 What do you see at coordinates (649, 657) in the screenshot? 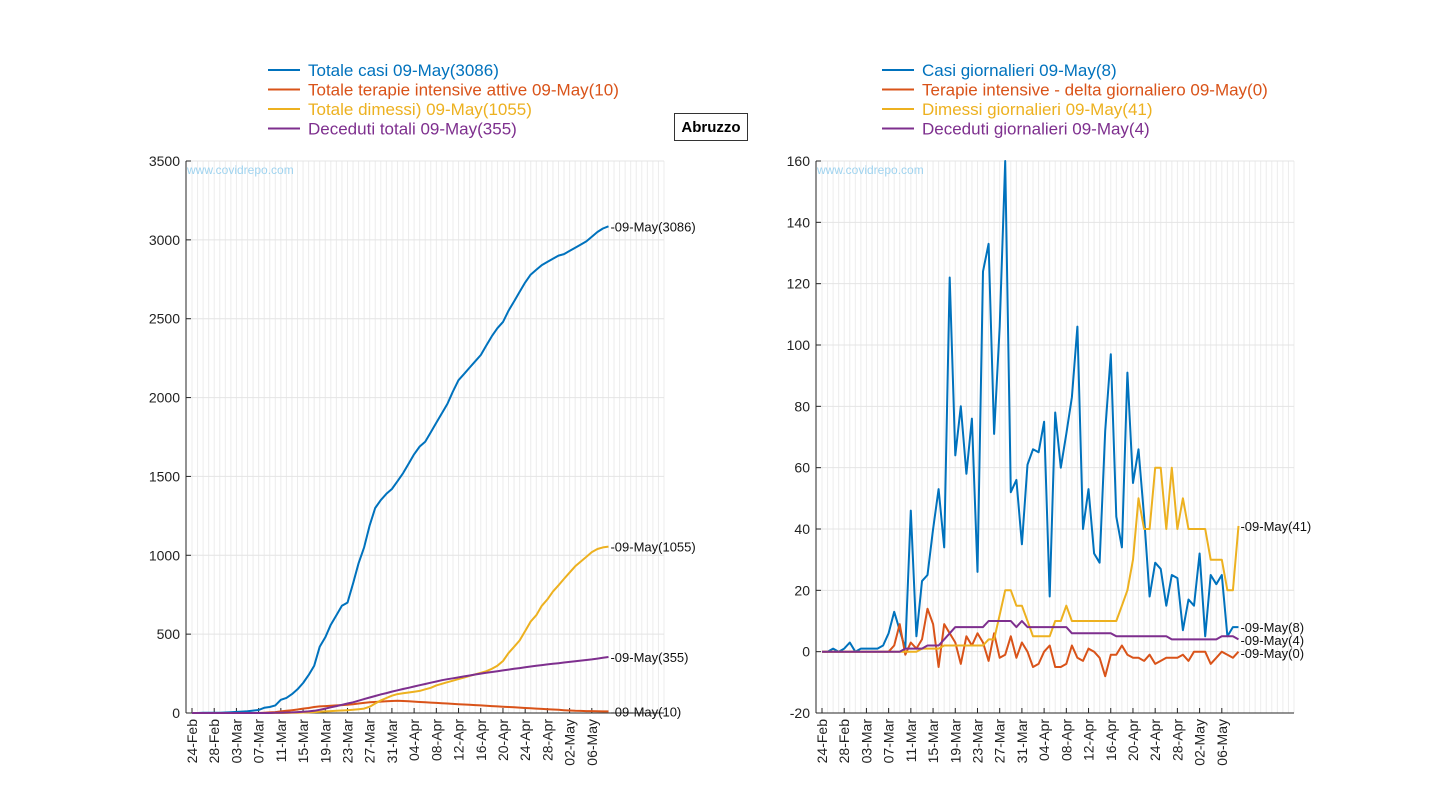
I see `end-label: -09-May(355)` at bounding box center [649, 657].